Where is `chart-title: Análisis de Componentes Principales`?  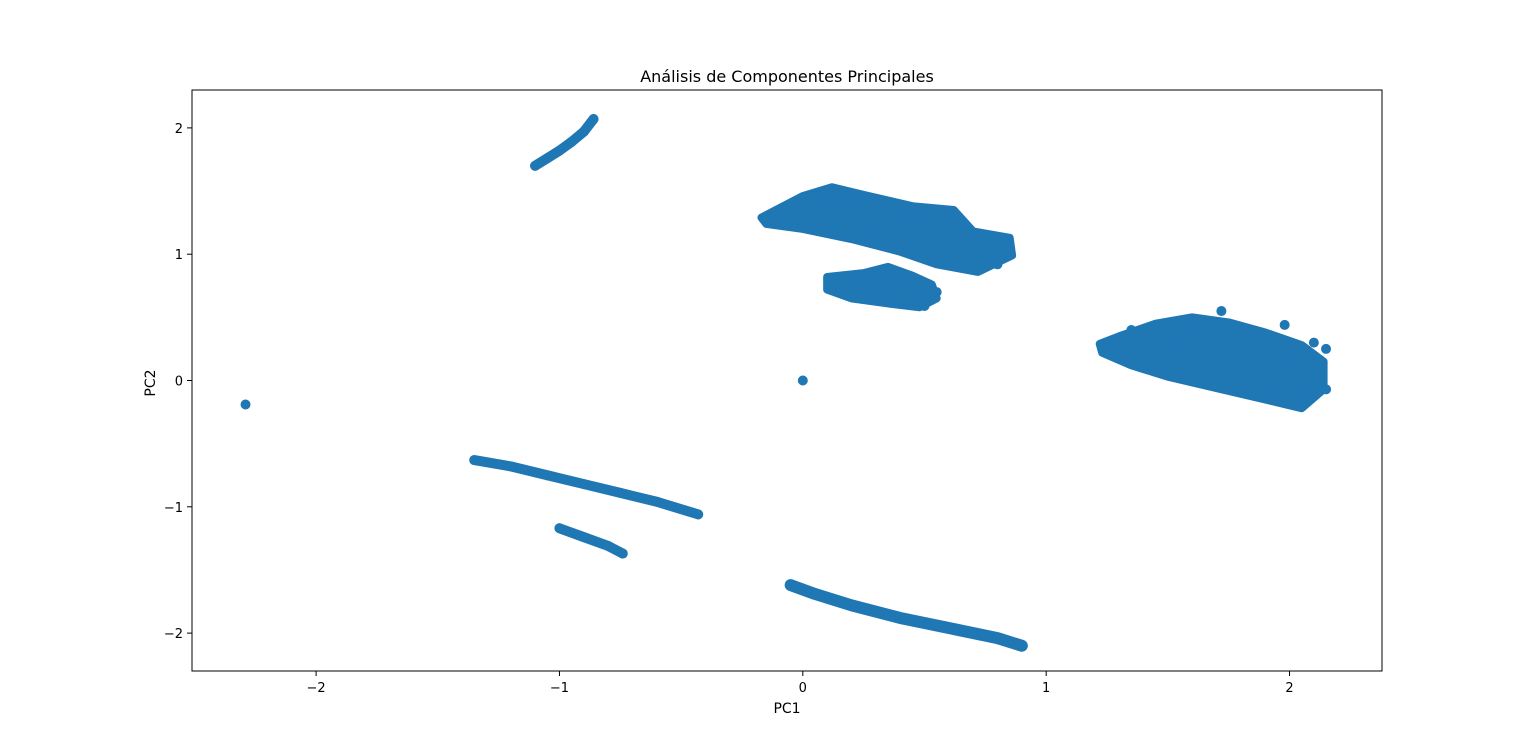
chart-title: Análisis de Componentes Principales is located at coordinates (787, 76).